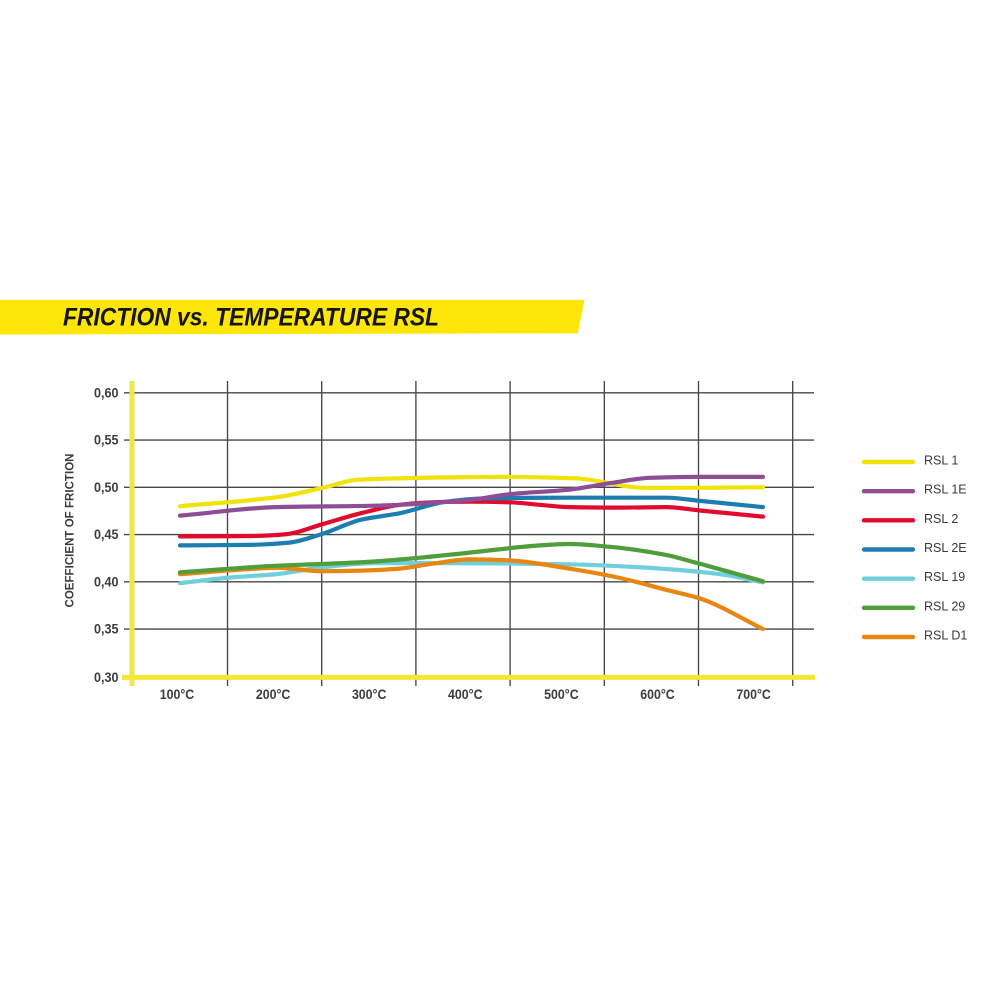 The width and height of the screenshot is (1000, 1000). I want to click on svg-text: RSL 29, so click(944, 606).